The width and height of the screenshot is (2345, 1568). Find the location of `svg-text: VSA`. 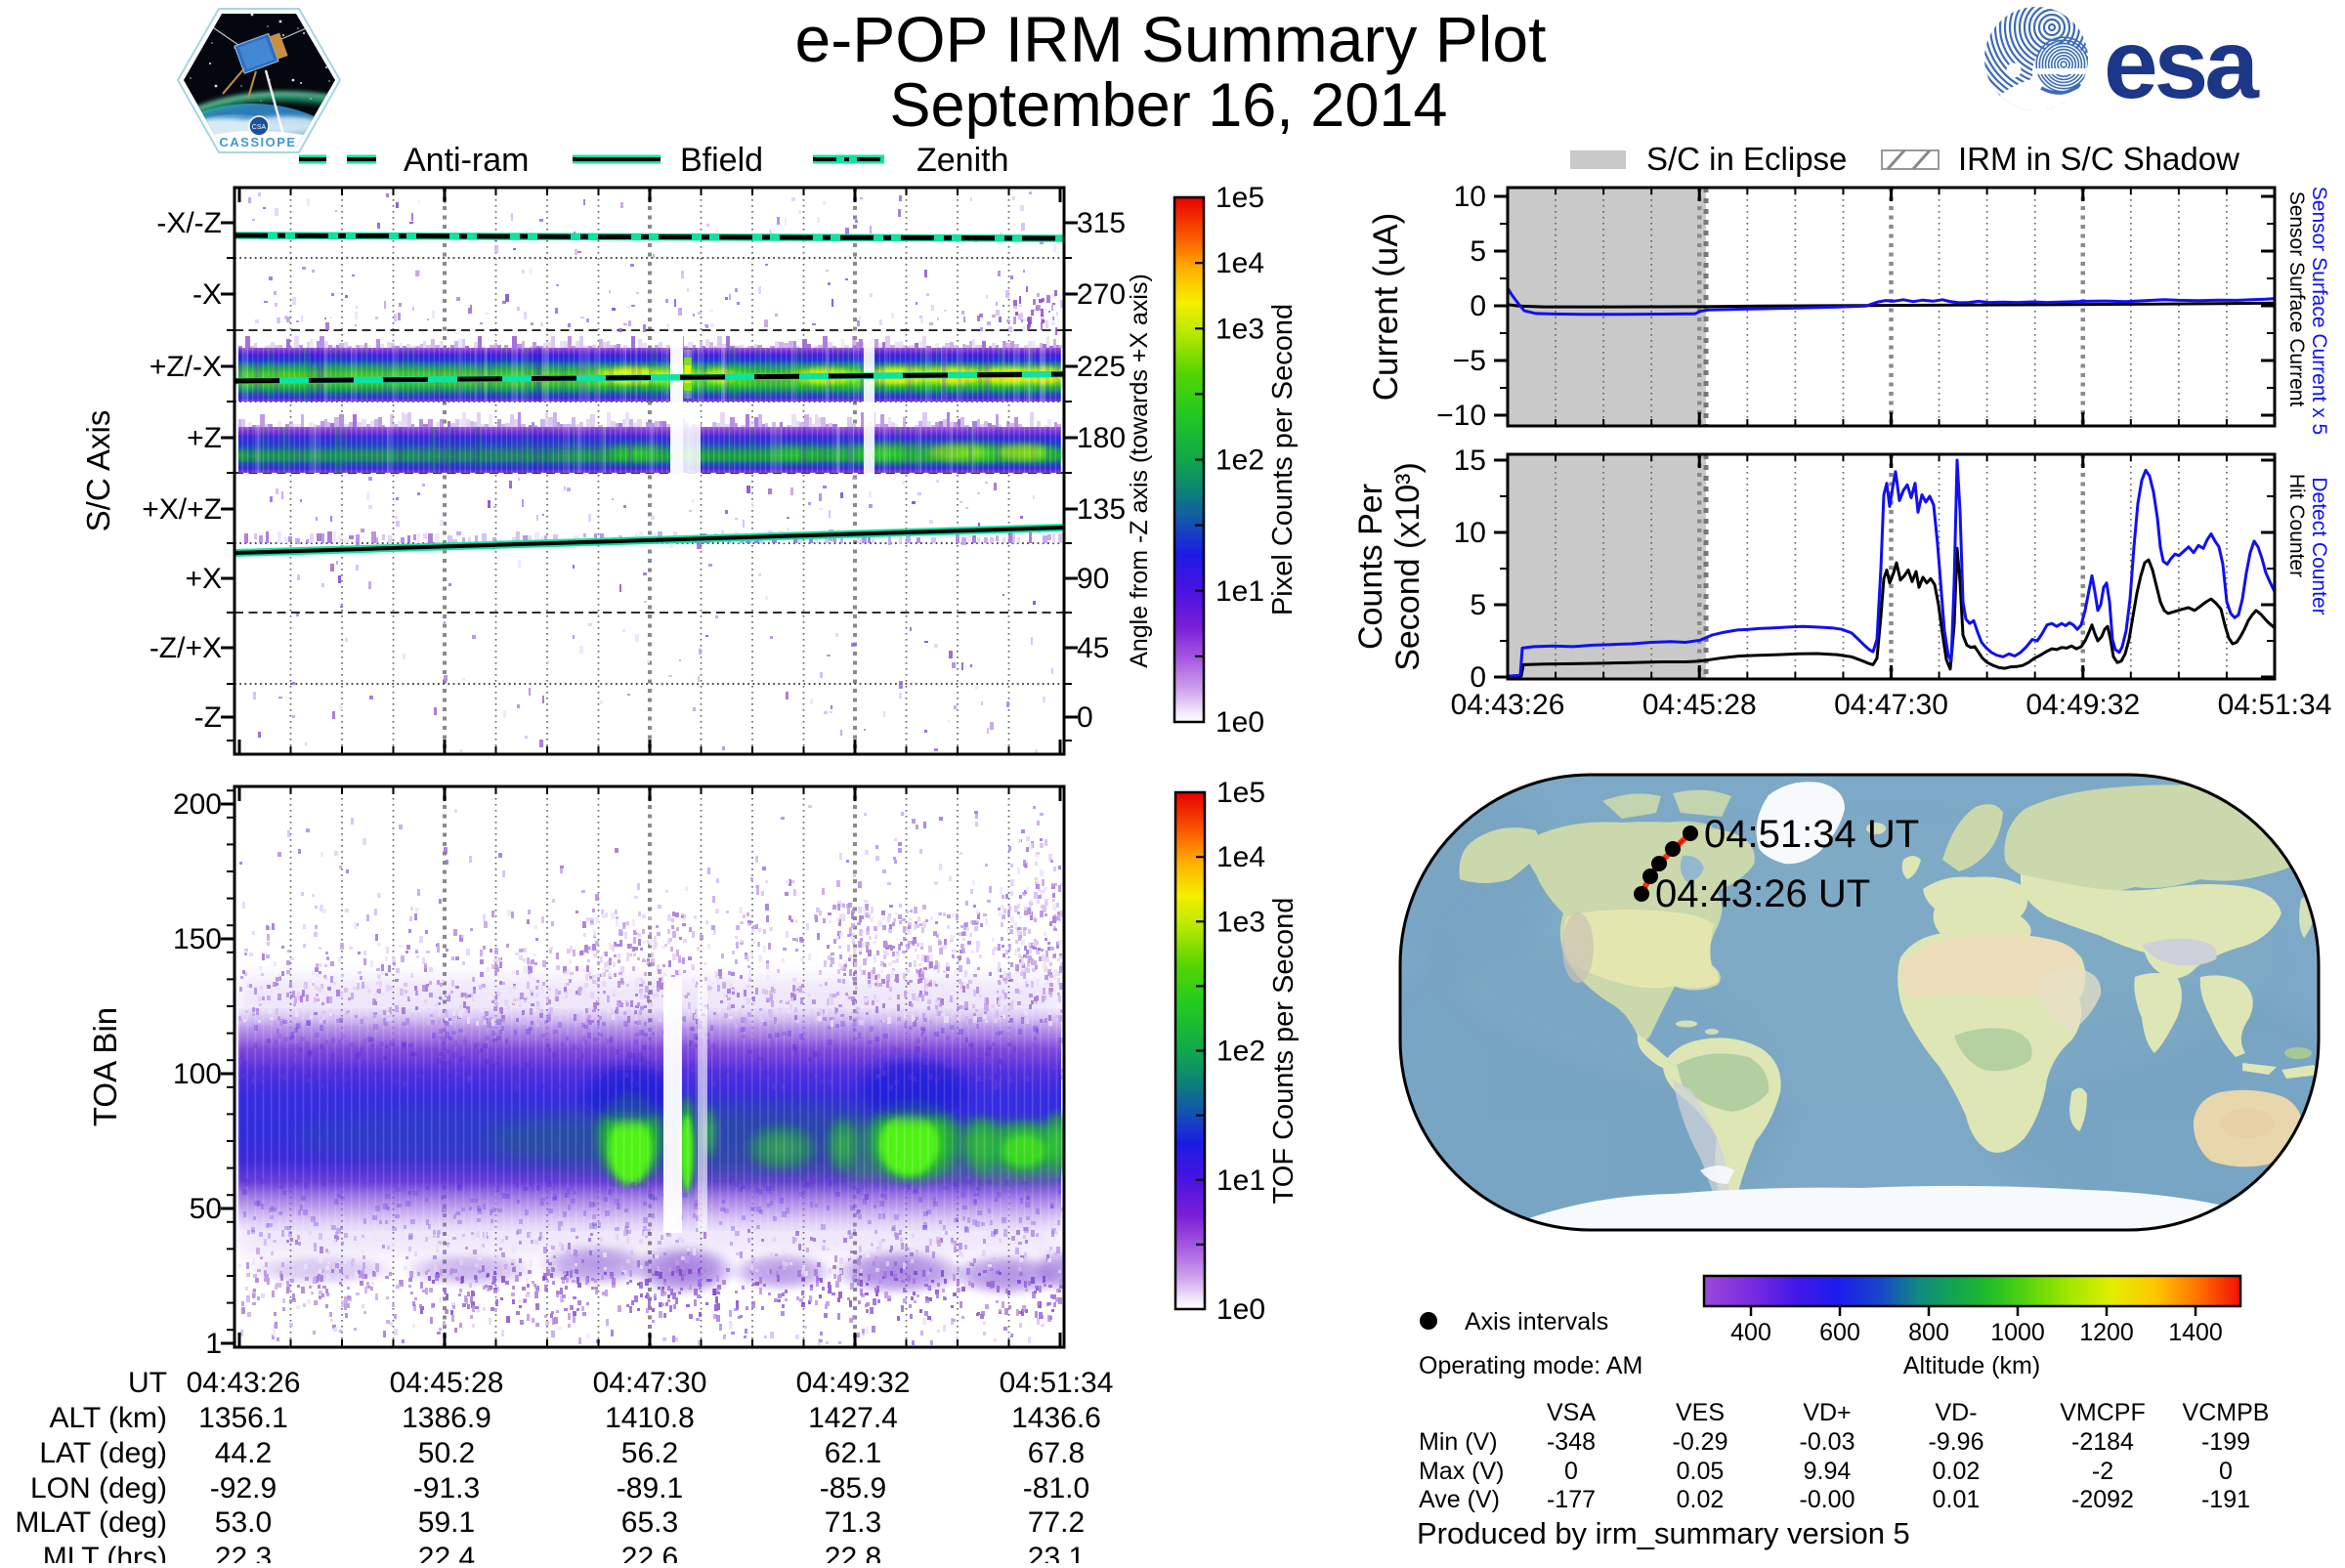

svg-text: VSA is located at coordinates (1571, 1412).